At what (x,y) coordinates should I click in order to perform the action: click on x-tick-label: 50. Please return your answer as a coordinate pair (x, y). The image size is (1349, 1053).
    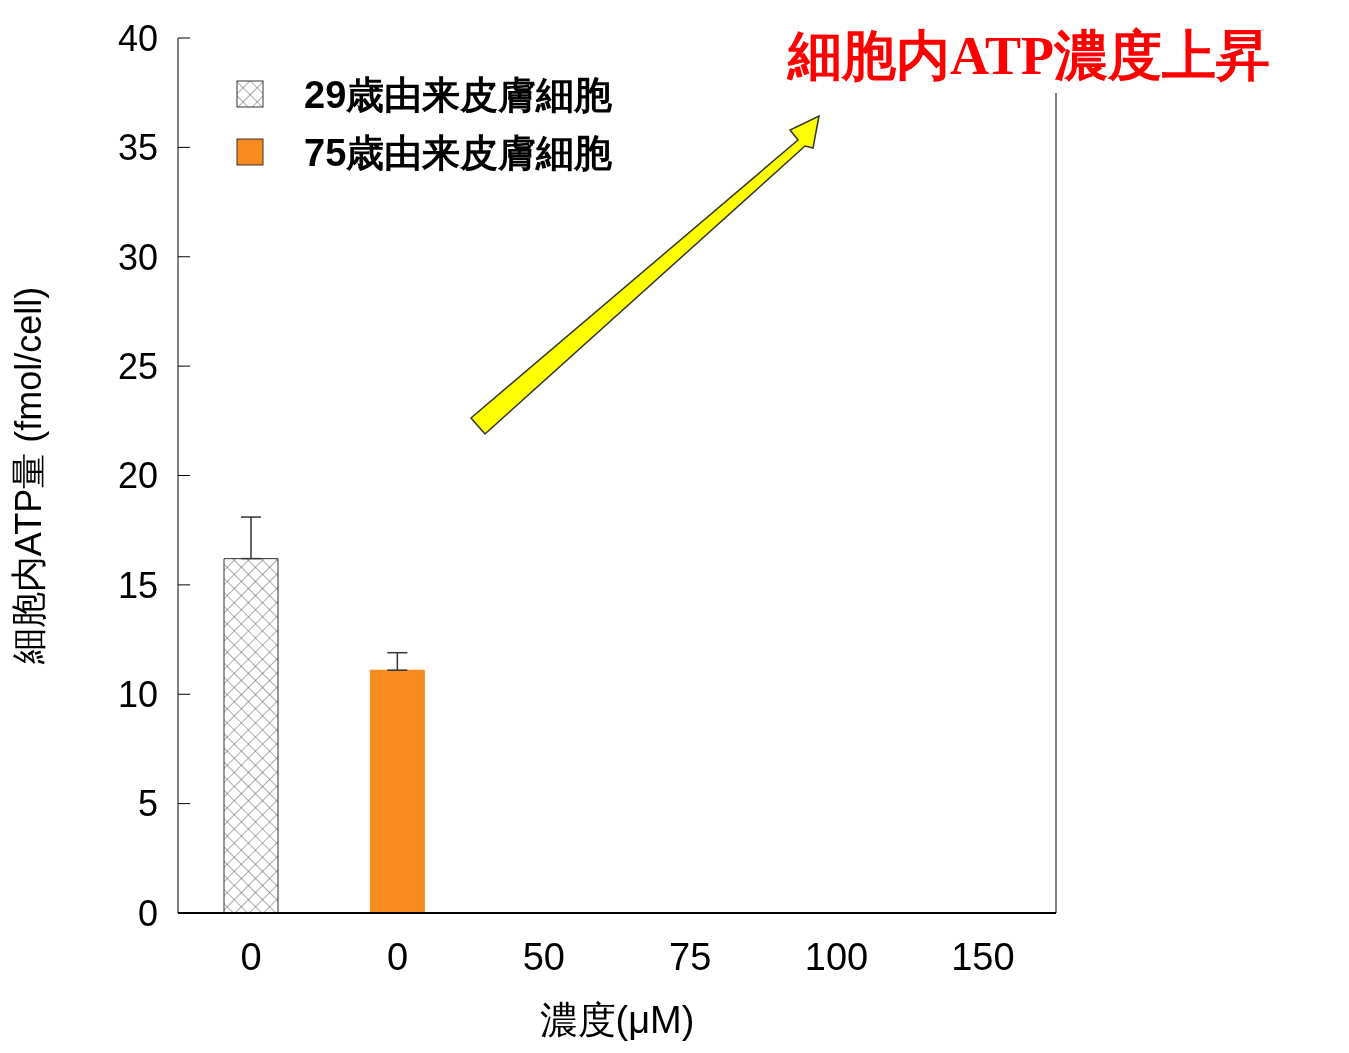
    Looking at the image, I should click on (543, 956).